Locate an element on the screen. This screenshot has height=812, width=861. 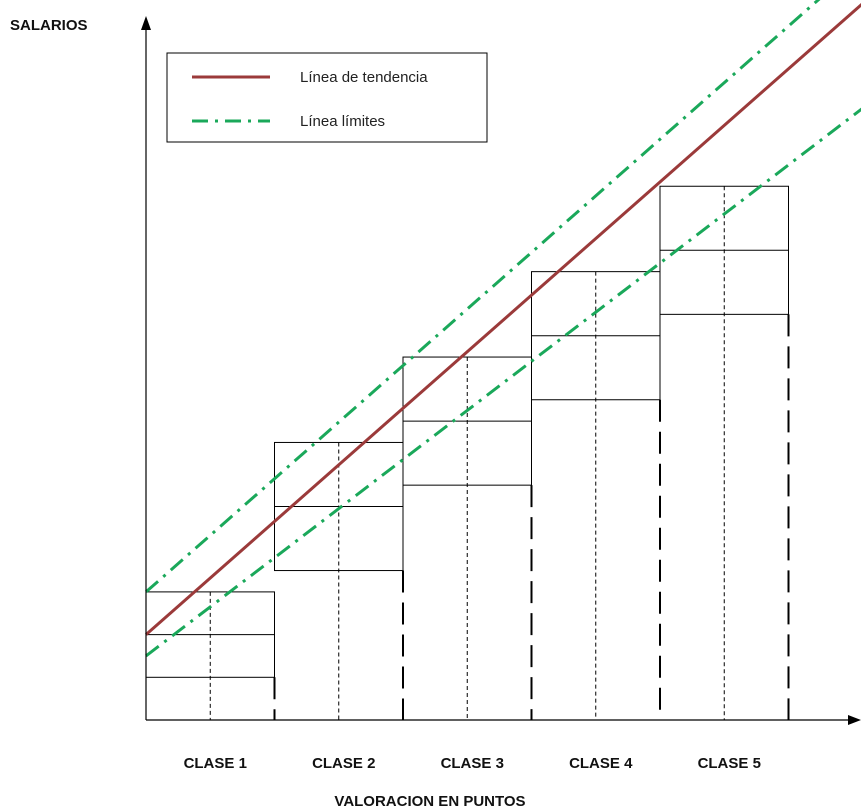
legend-label-trend: Línea de tendencia is located at coordinates (364, 77).